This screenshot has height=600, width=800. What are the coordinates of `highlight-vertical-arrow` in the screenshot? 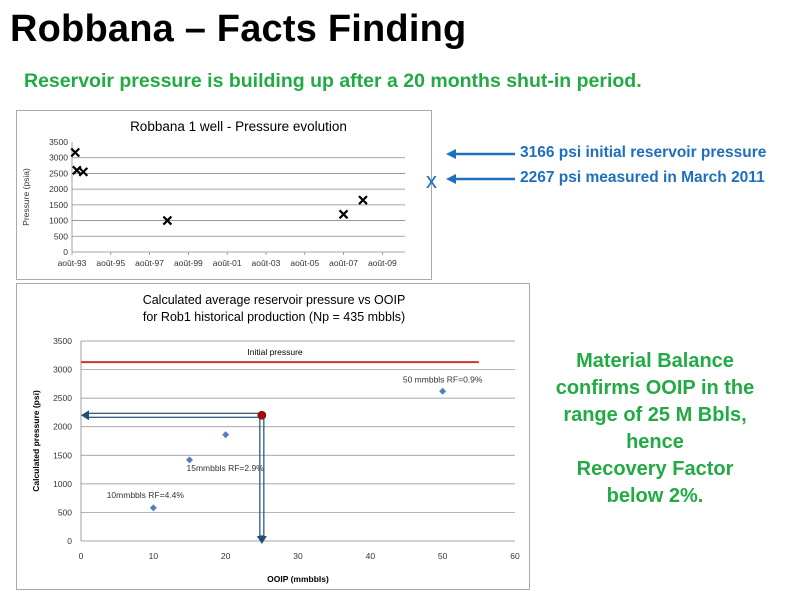 It's located at (262, 475).